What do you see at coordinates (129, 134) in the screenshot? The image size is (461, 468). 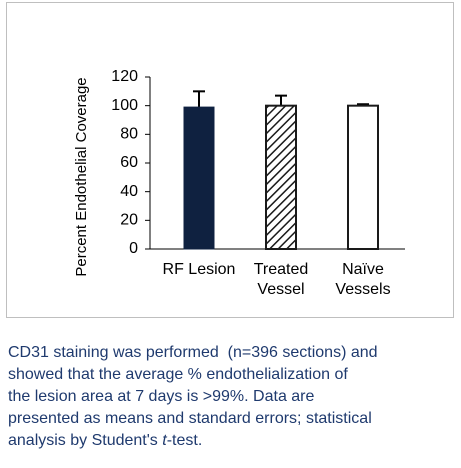 I see `y-tick-label: 80` at bounding box center [129, 134].